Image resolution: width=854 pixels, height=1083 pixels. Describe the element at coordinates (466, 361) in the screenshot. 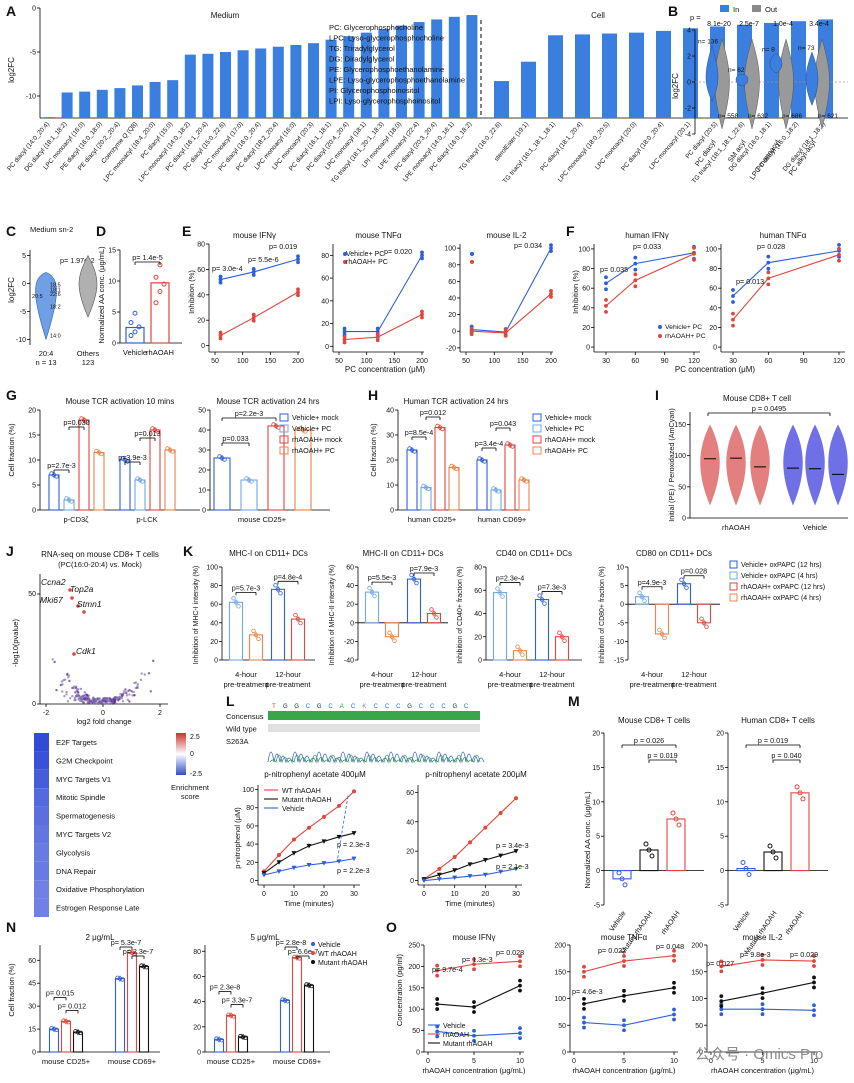

I see `E-x-tick-label: 50` at that location.